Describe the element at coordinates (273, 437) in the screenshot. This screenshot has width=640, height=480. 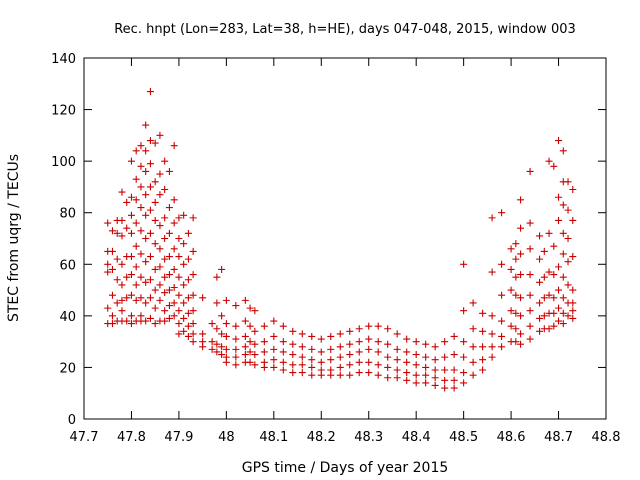
I see `x-tick-label: 48.1` at that location.